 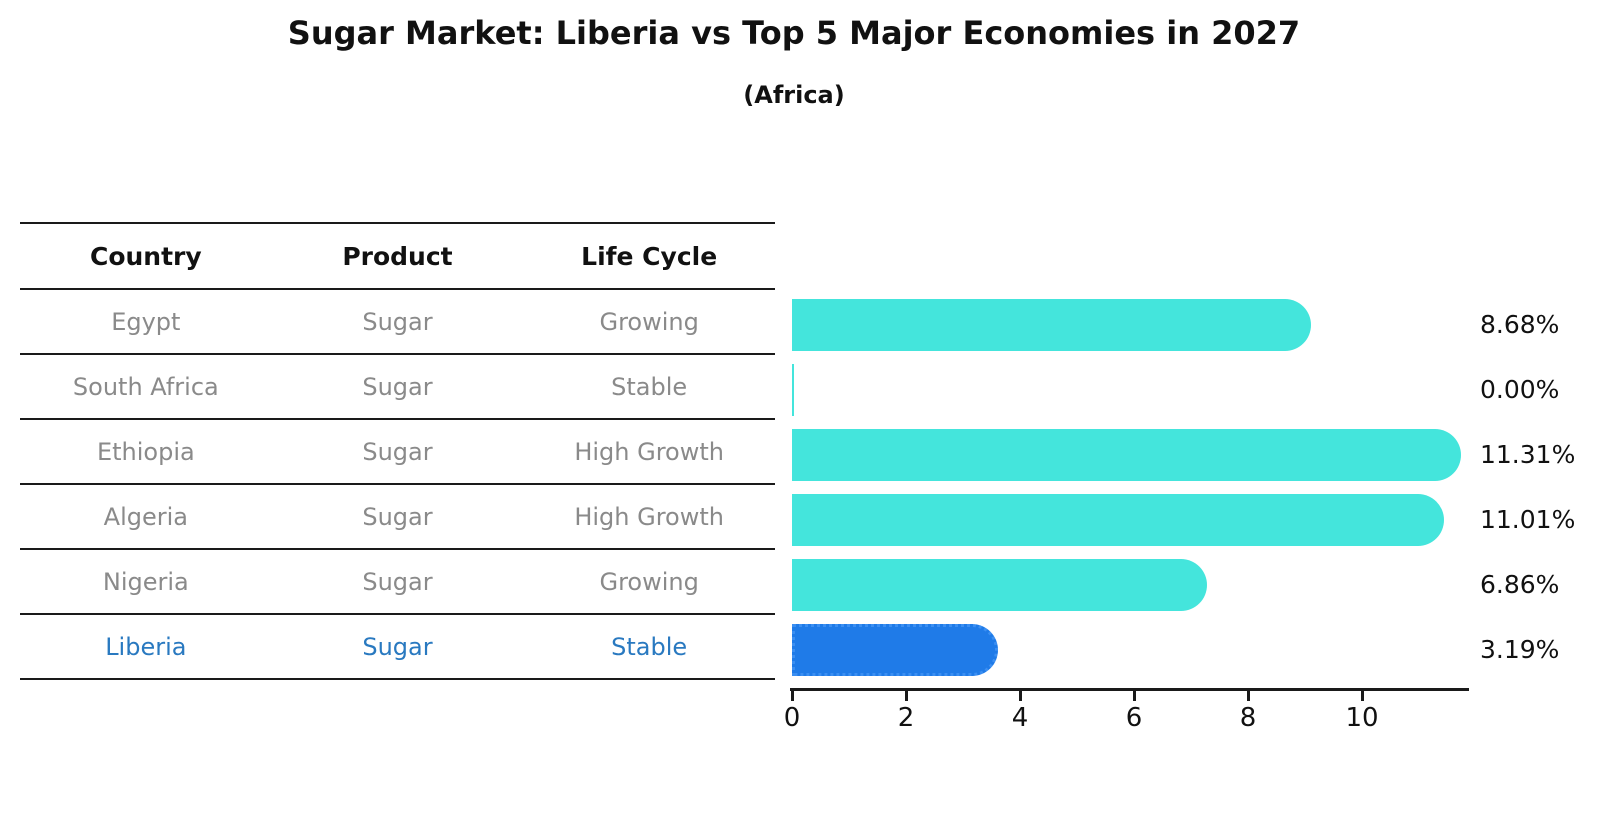 What do you see at coordinates (1520, 324) in the screenshot?
I see `bar-value-label: 8.68%` at bounding box center [1520, 324].